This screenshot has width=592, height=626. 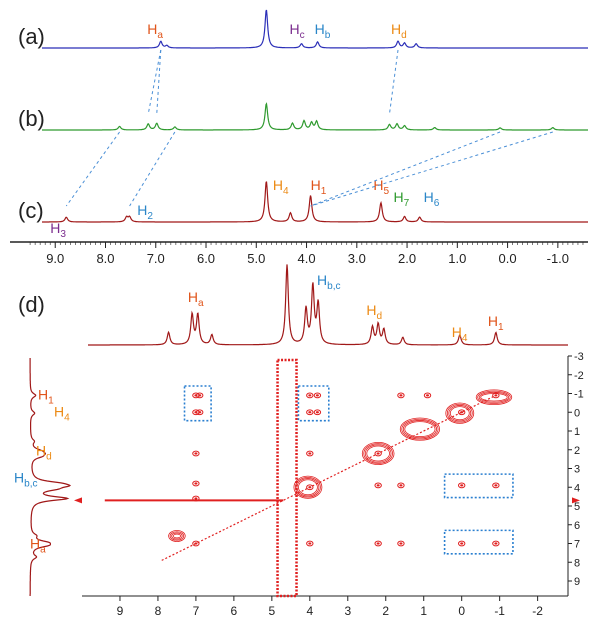 I want to click on water-marker-right, so click(x=576, y=500).